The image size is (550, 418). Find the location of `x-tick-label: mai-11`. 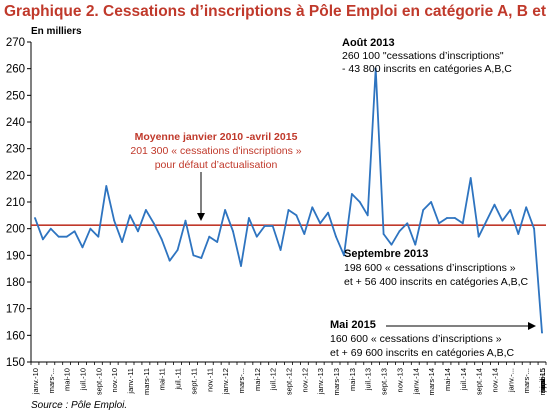

x-tick-label: mai-11 is located at coordinates (162, 379).